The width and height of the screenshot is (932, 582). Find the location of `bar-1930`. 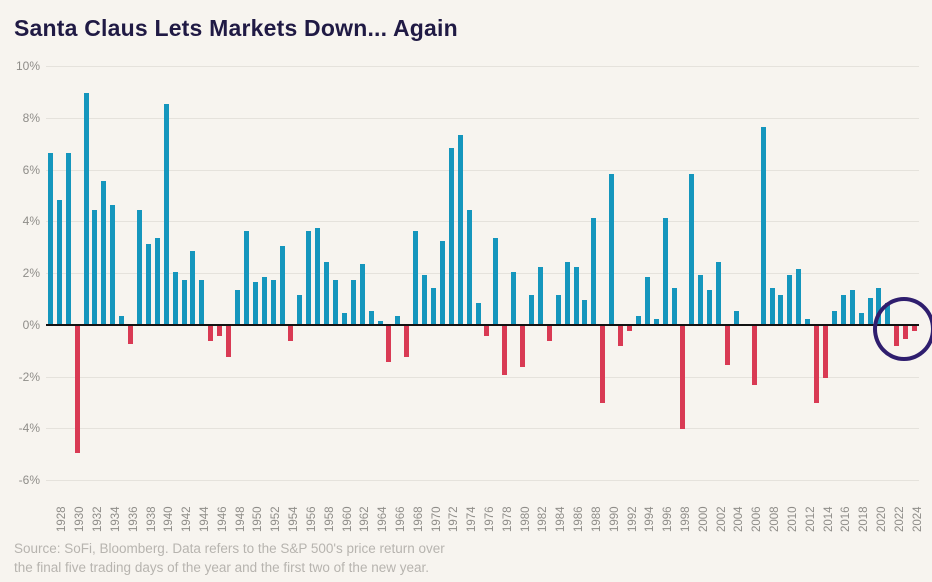

bar-1930 is located at coordinates (68, 238).